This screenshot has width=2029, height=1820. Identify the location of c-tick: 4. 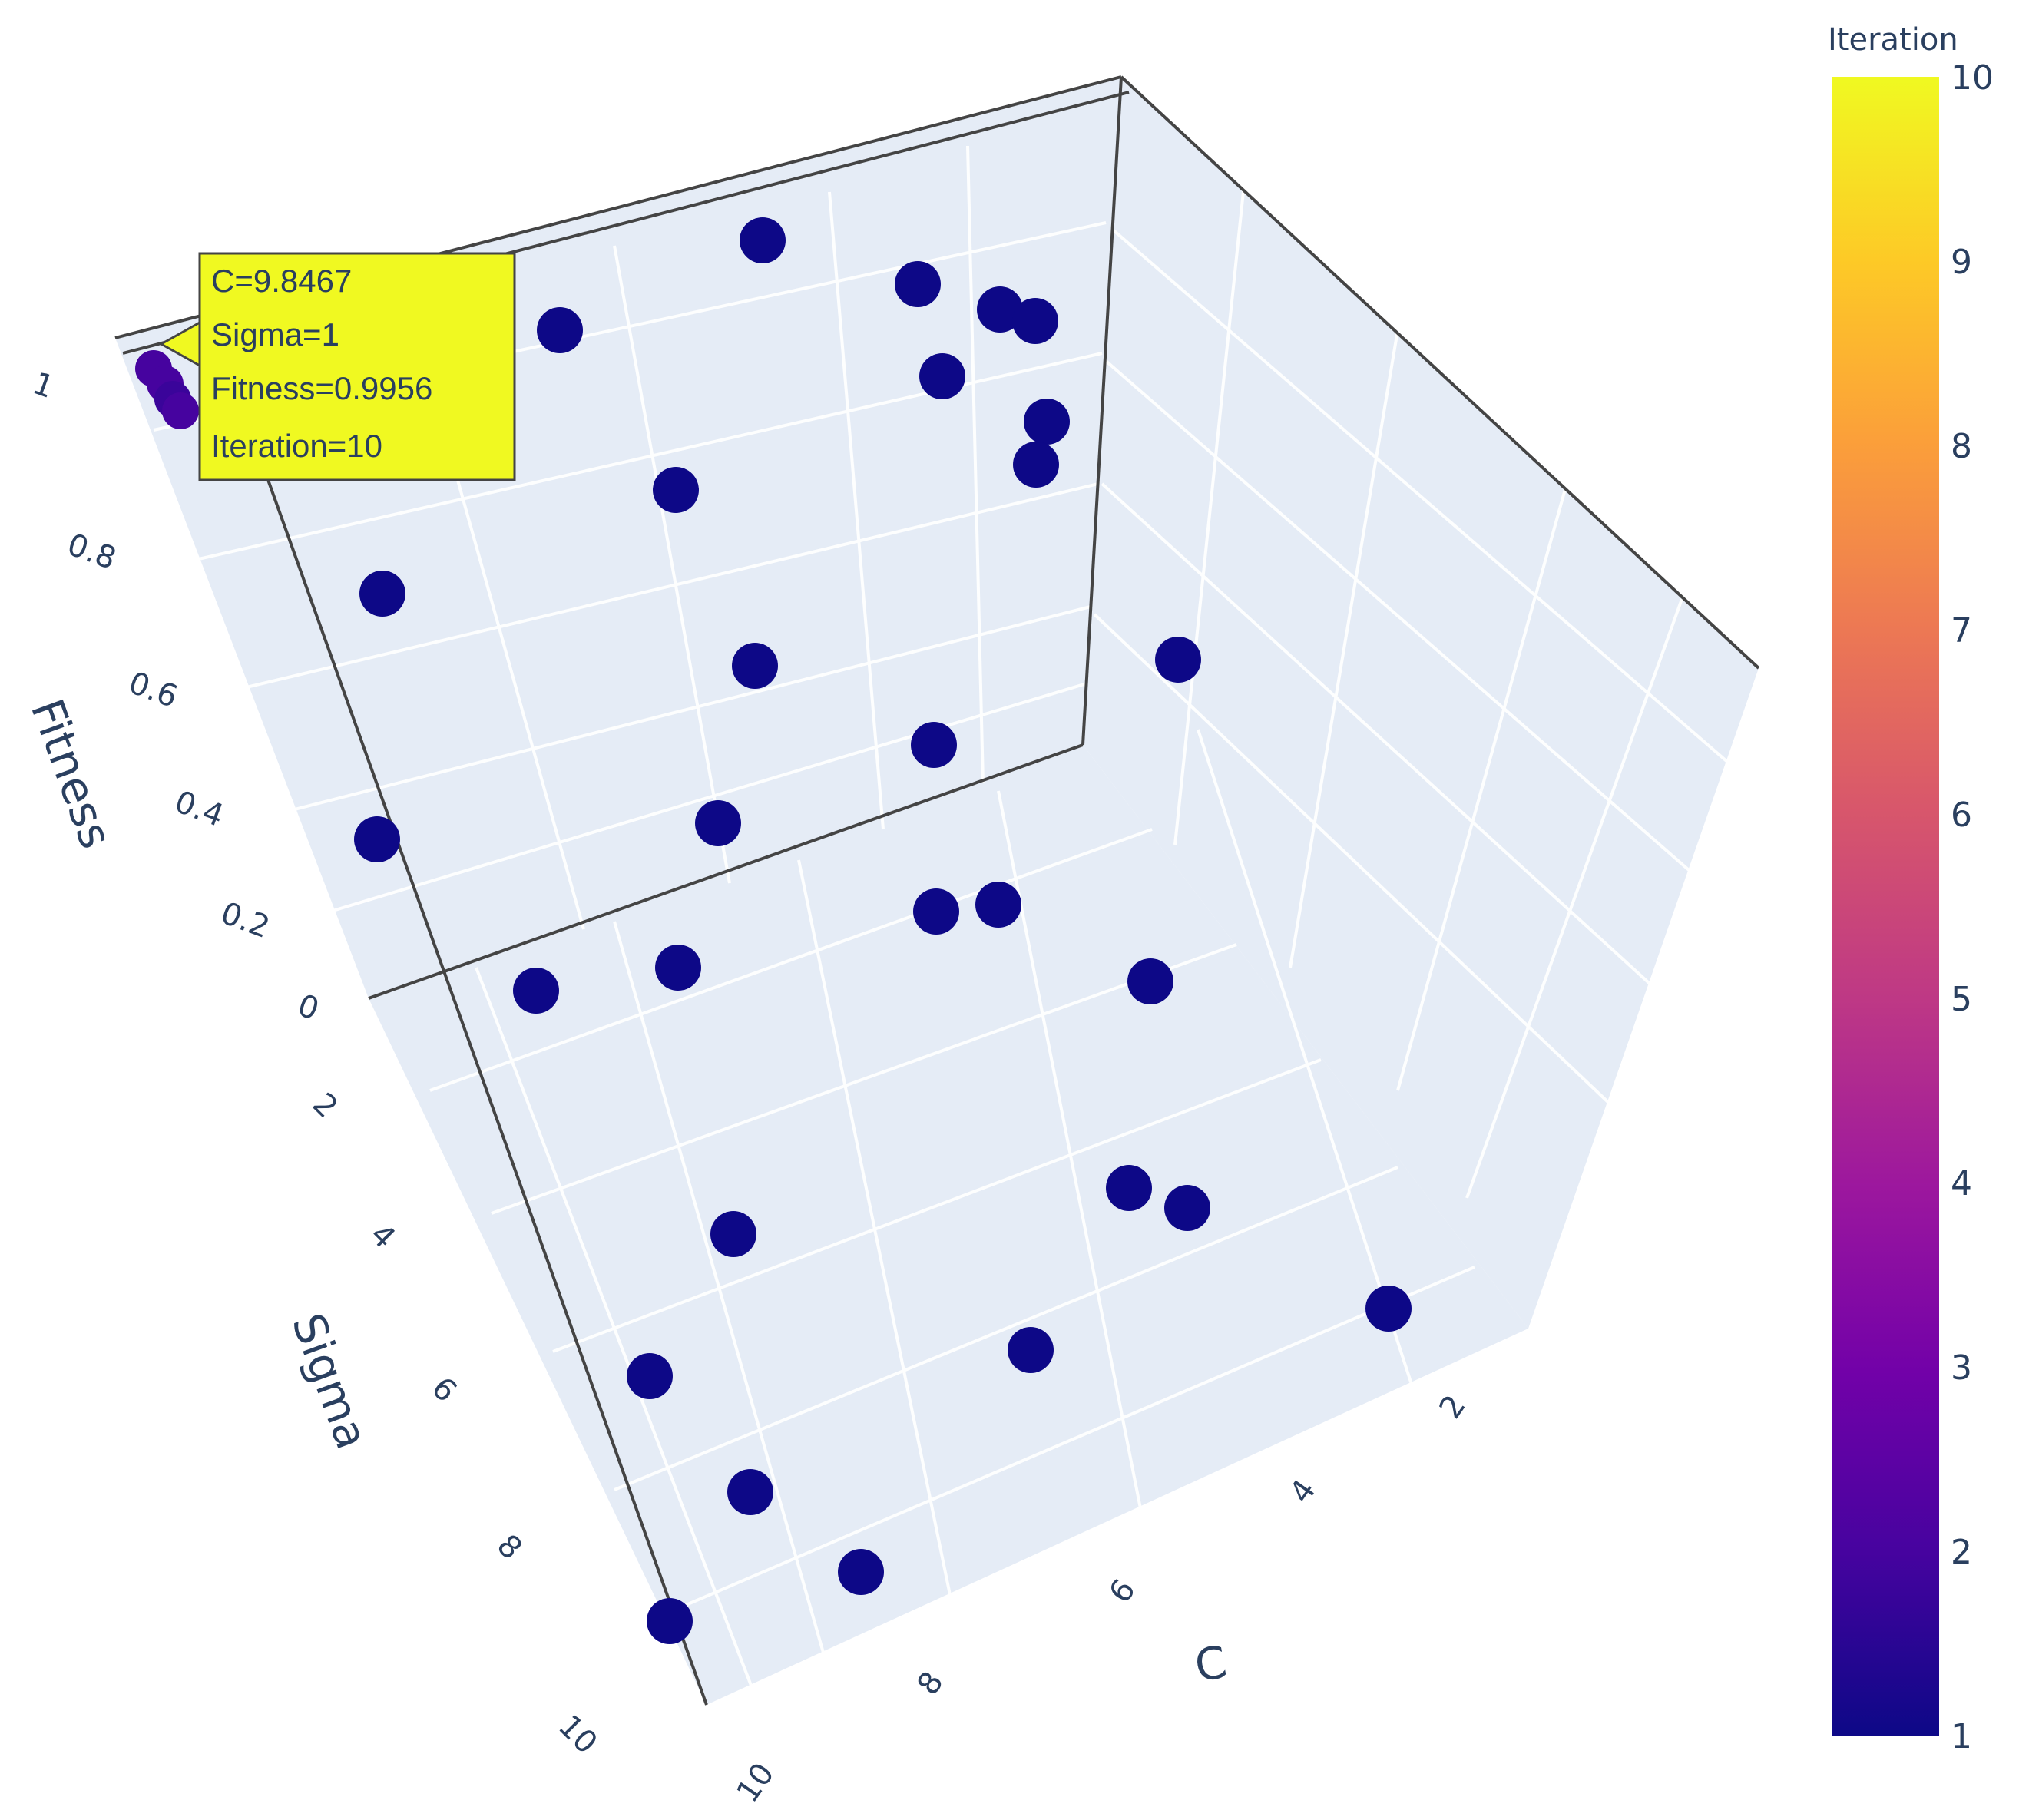
(1303, 1492).